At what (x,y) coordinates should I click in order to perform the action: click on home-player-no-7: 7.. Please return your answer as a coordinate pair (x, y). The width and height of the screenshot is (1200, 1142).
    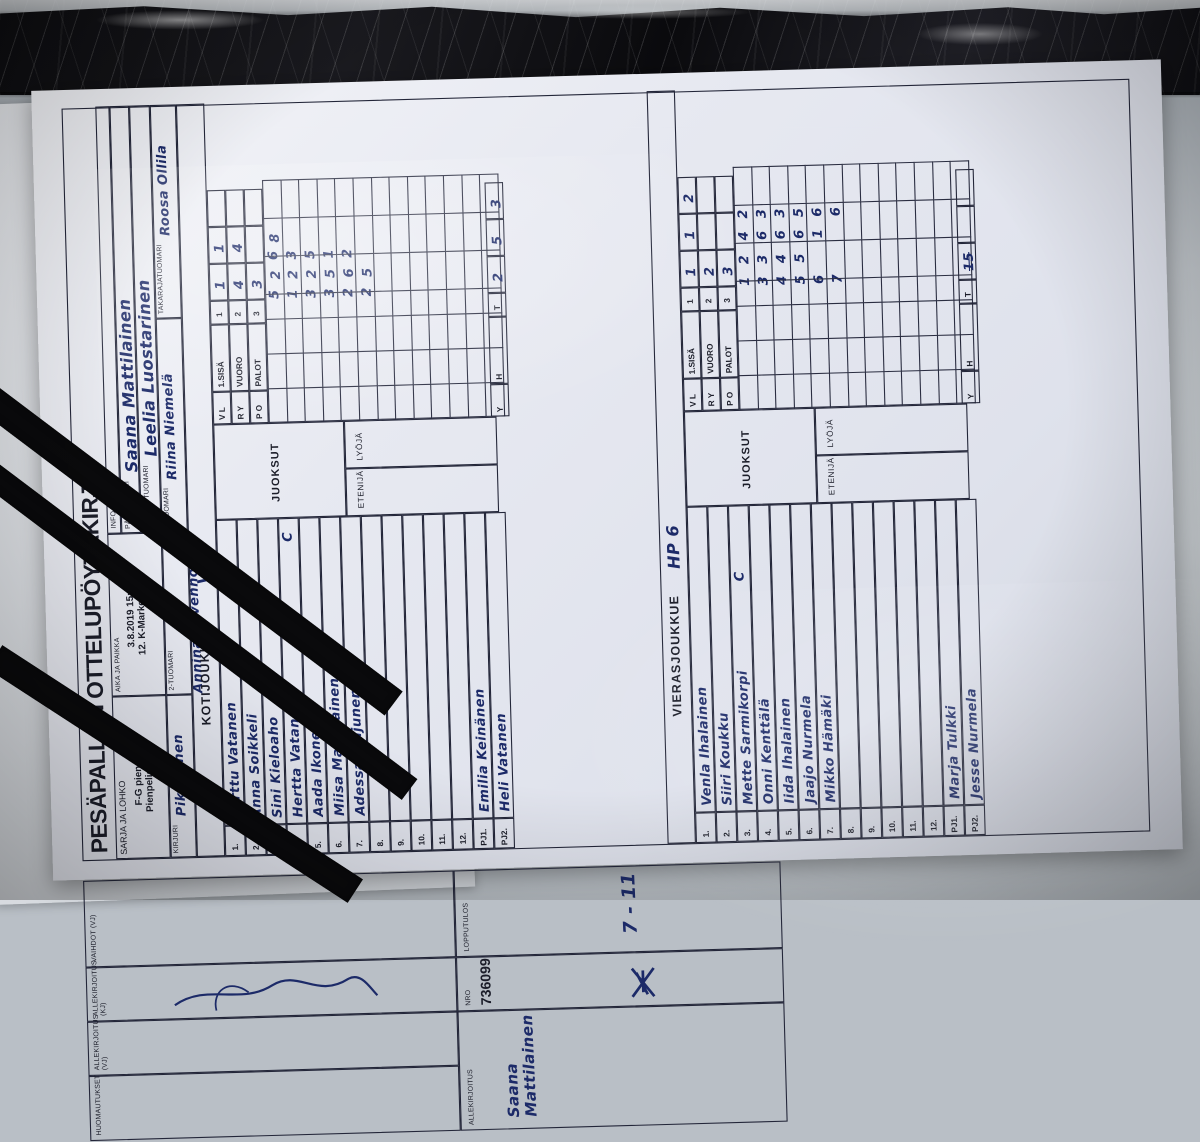
    Looking at the image, I should click on (359, 837).